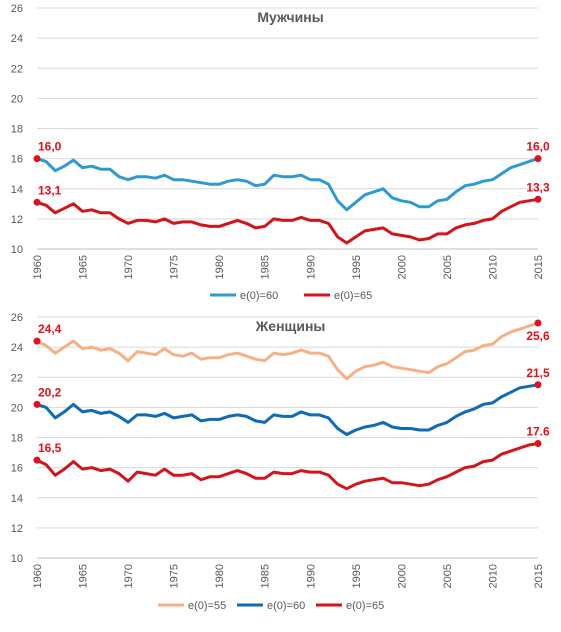  What do you see at coordinates (538, 373) in the screenshot?
I see `data-label: 21,5` at bounding box center [538, 373].